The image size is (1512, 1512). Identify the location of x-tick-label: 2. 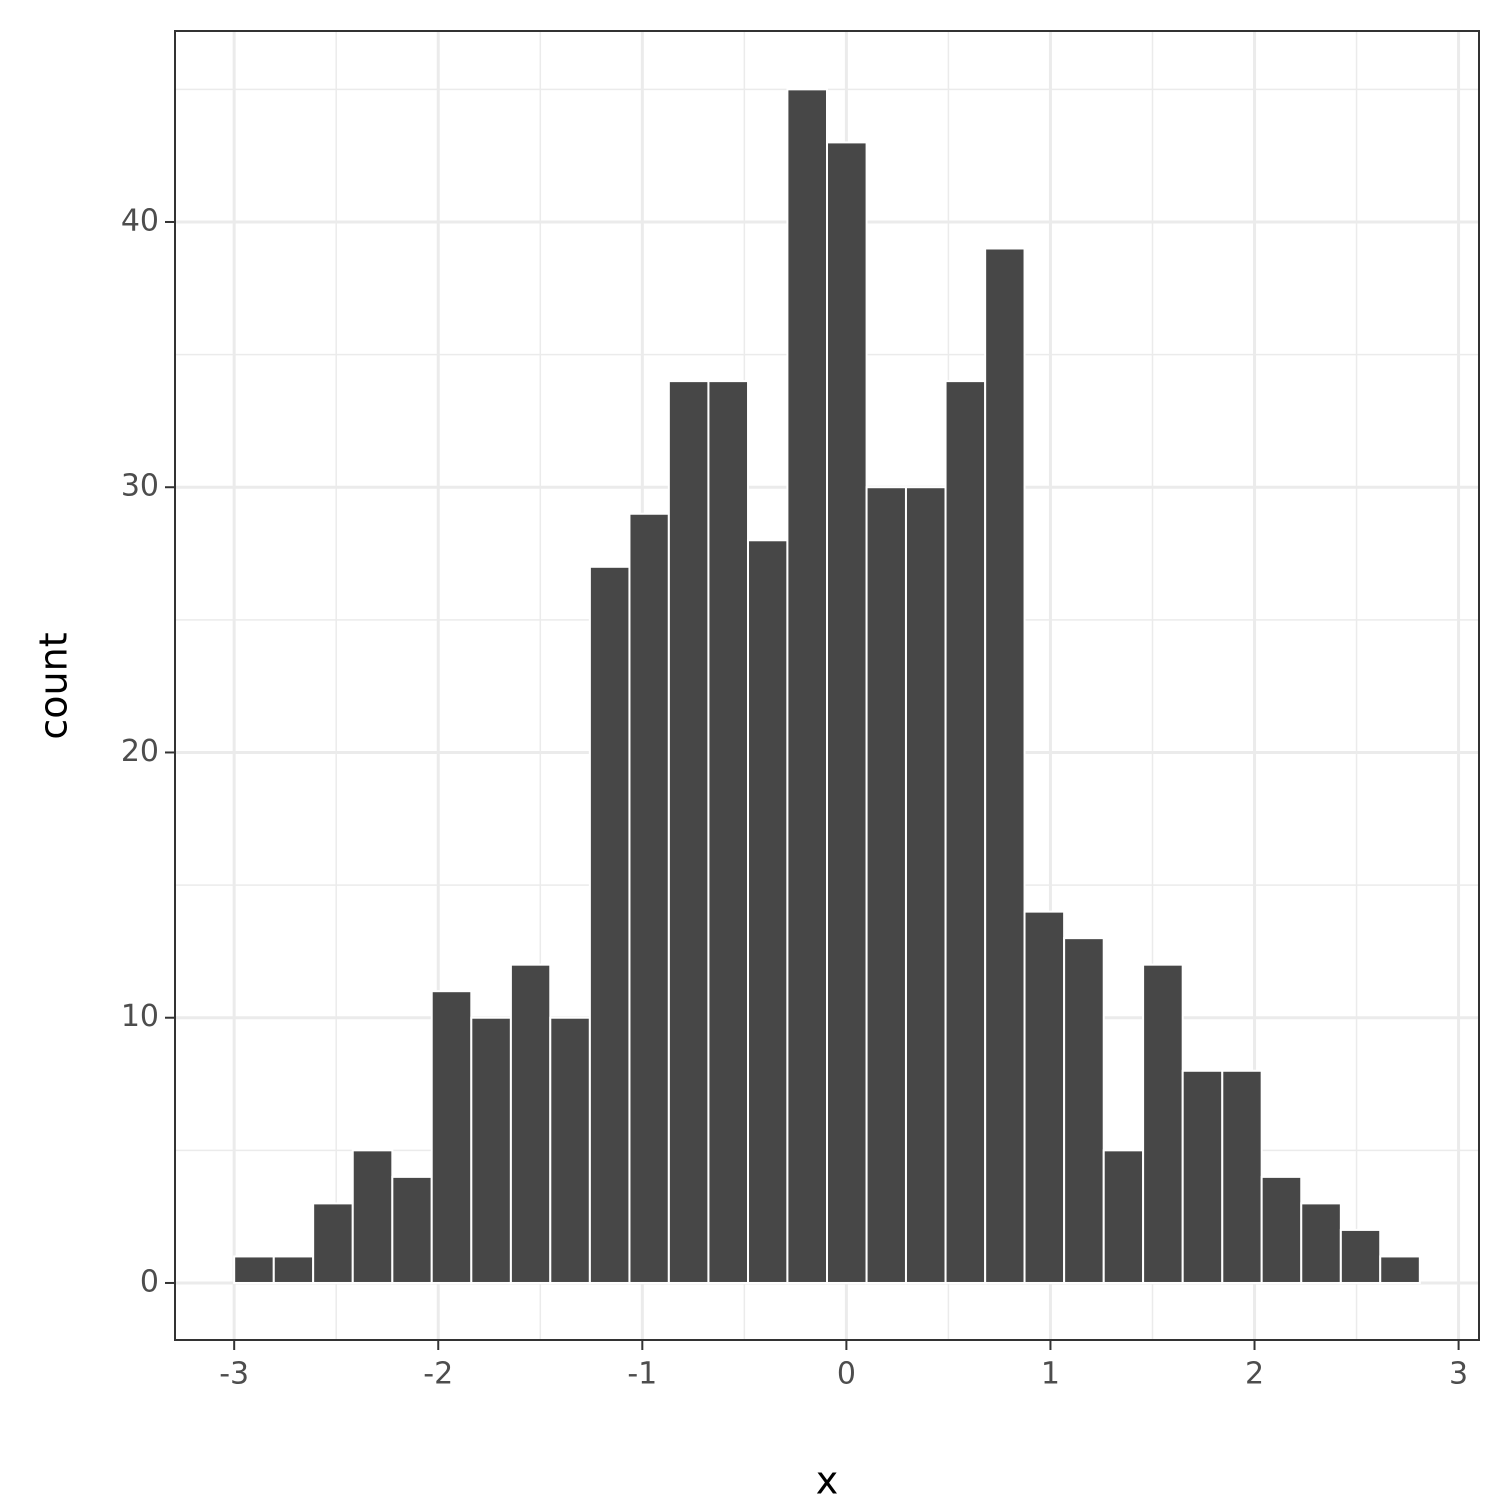
(1254, 1374).